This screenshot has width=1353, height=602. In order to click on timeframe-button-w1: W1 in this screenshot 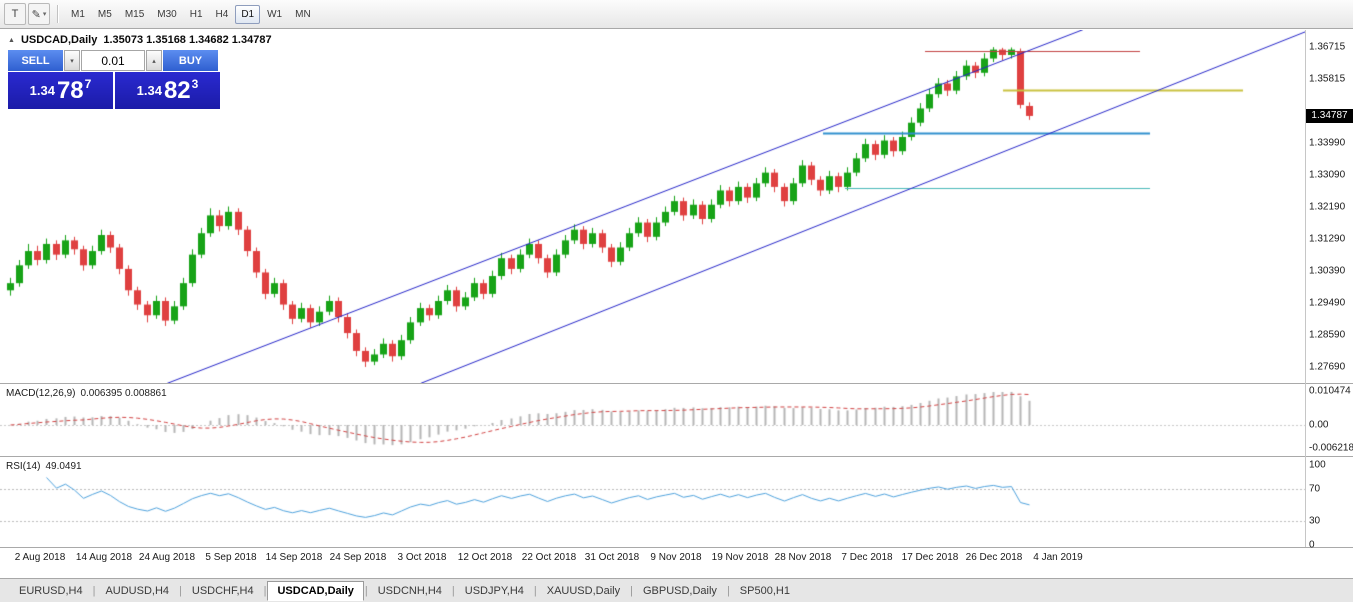, I will do `click(275, 14)`.